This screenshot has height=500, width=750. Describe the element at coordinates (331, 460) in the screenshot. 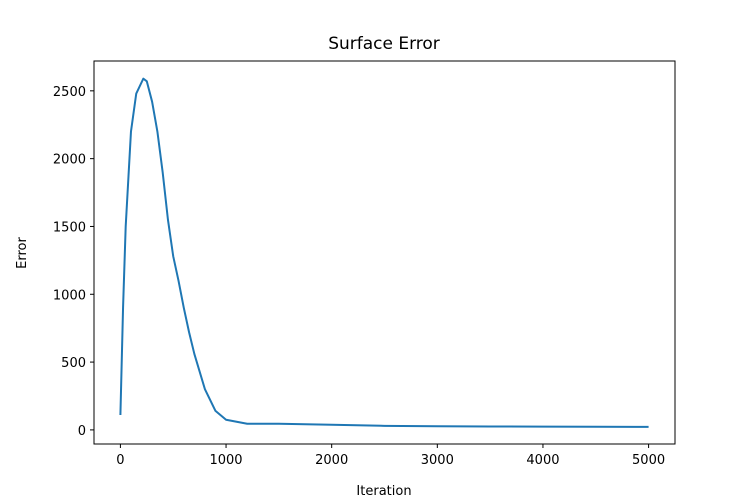

I see `x-tick-label: 2000` at that location.